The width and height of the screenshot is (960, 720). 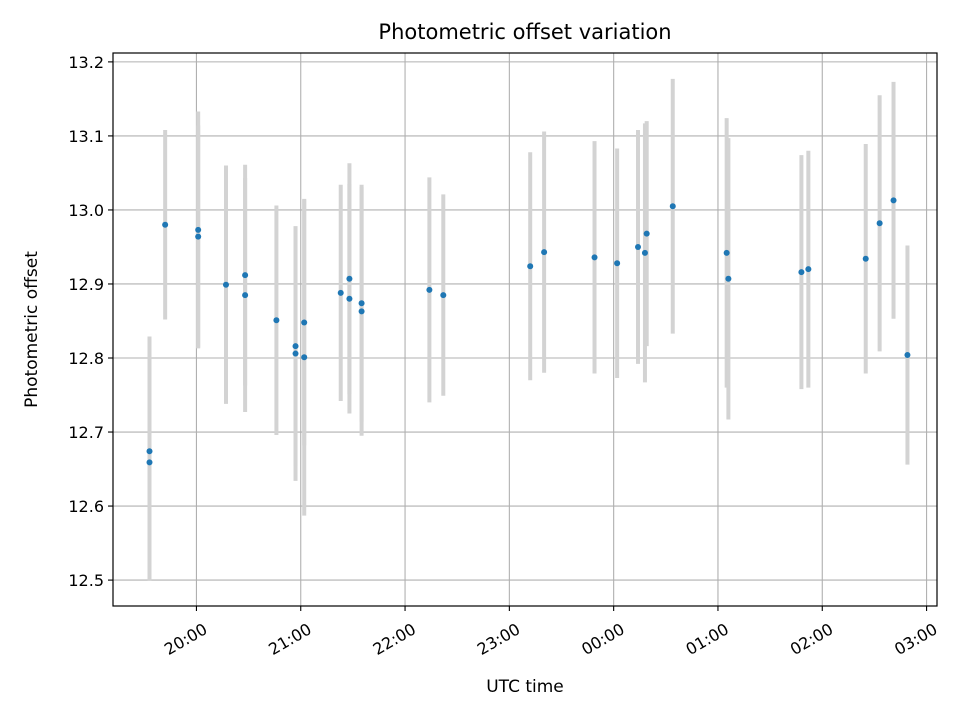 What do you see at coordinates (86, 358) in the screenshot?
I see `y-tick-label: 12.8` at bounding box center [86, 358].